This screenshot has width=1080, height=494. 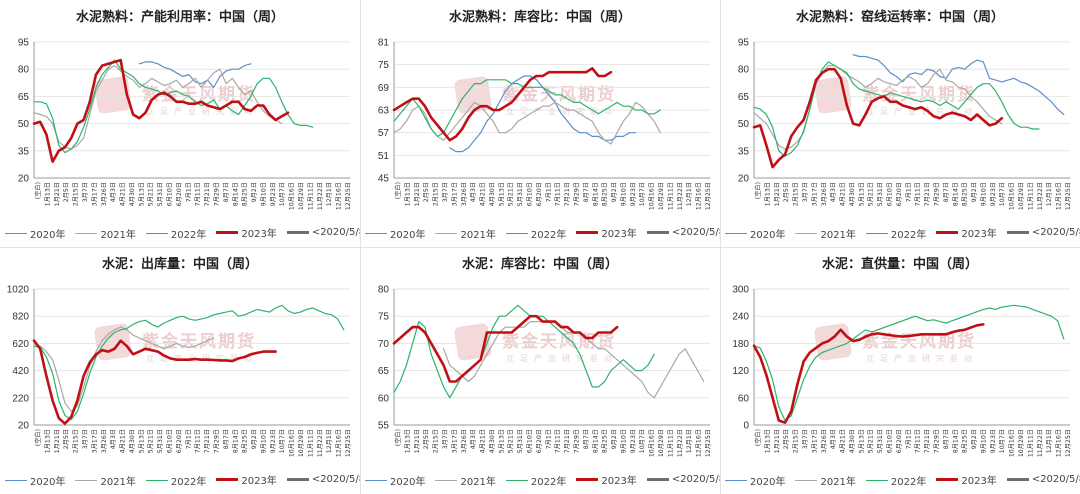 What do you see at coordinates (558, 441) in the screenshot?
I see `x-tick-label: 7月11日` at bounding box center [558, 441].